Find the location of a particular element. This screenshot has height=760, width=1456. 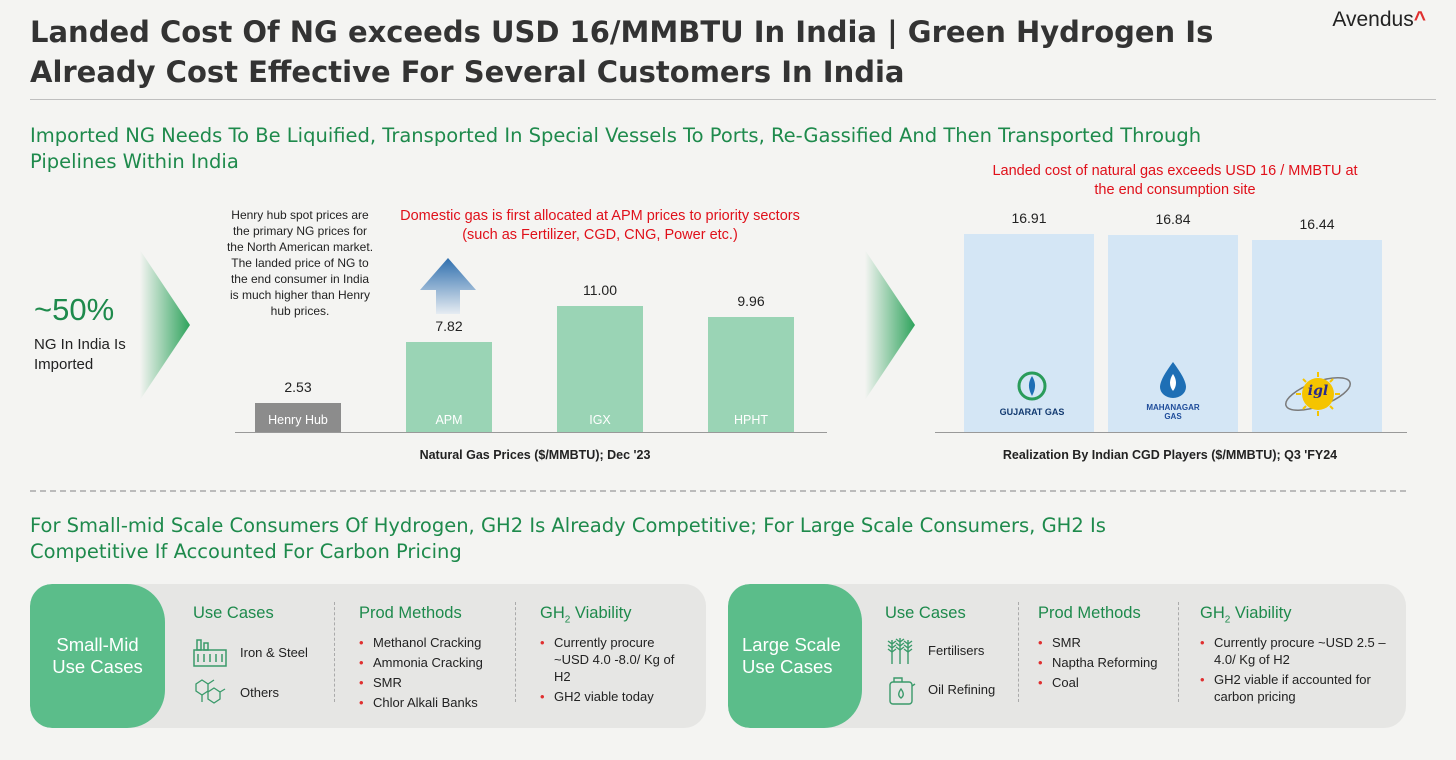

bar-henry-hub: Henry Hub is located at coordinates (298, 417).